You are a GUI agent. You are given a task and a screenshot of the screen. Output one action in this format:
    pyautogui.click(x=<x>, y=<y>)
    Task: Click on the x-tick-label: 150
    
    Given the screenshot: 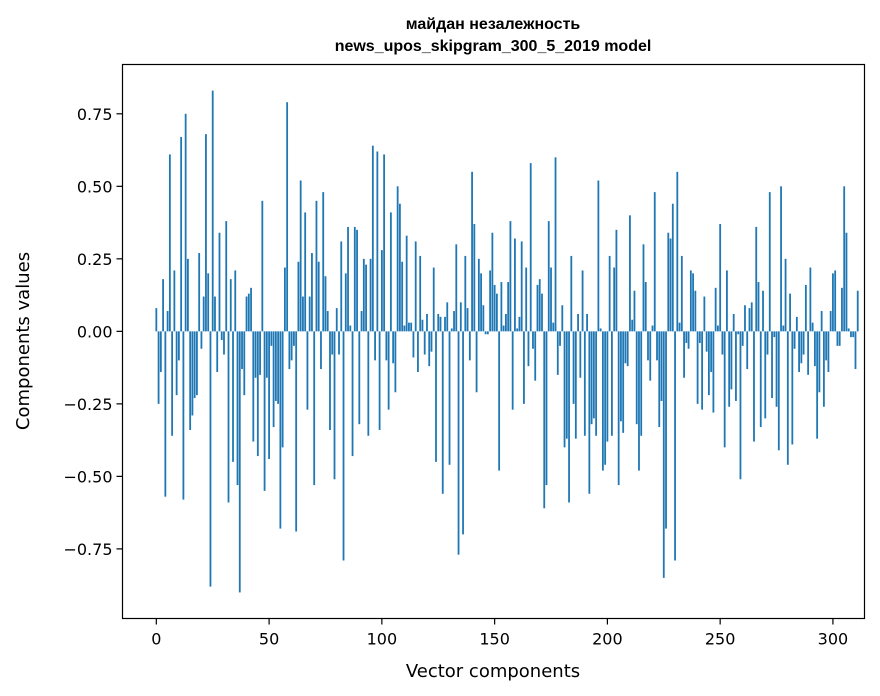 What is the action you would take?
    pyautogui.click(x=494, y=639)
    